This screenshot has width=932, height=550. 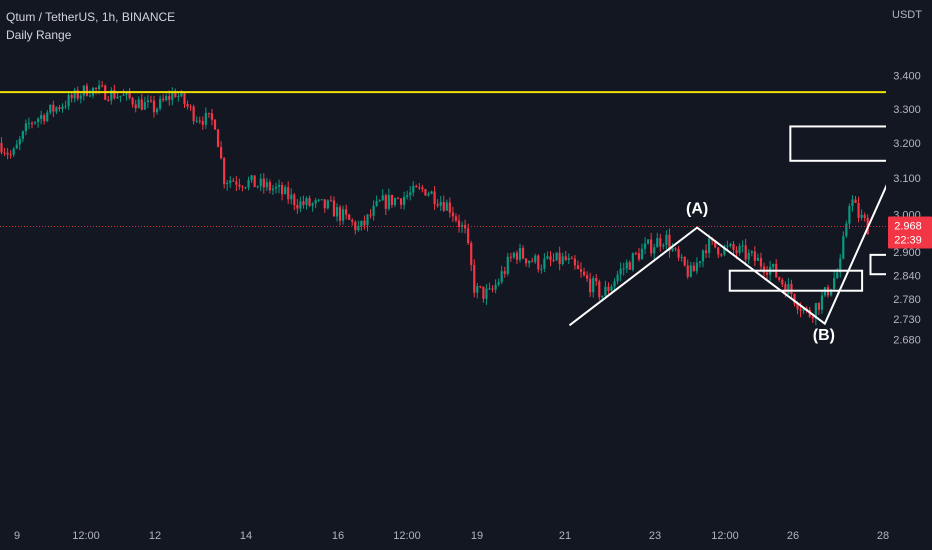 What do you see at coordinates (729, 254) in the screenshot?
I see `abc-wave-line` at bounding box center [729, 254].